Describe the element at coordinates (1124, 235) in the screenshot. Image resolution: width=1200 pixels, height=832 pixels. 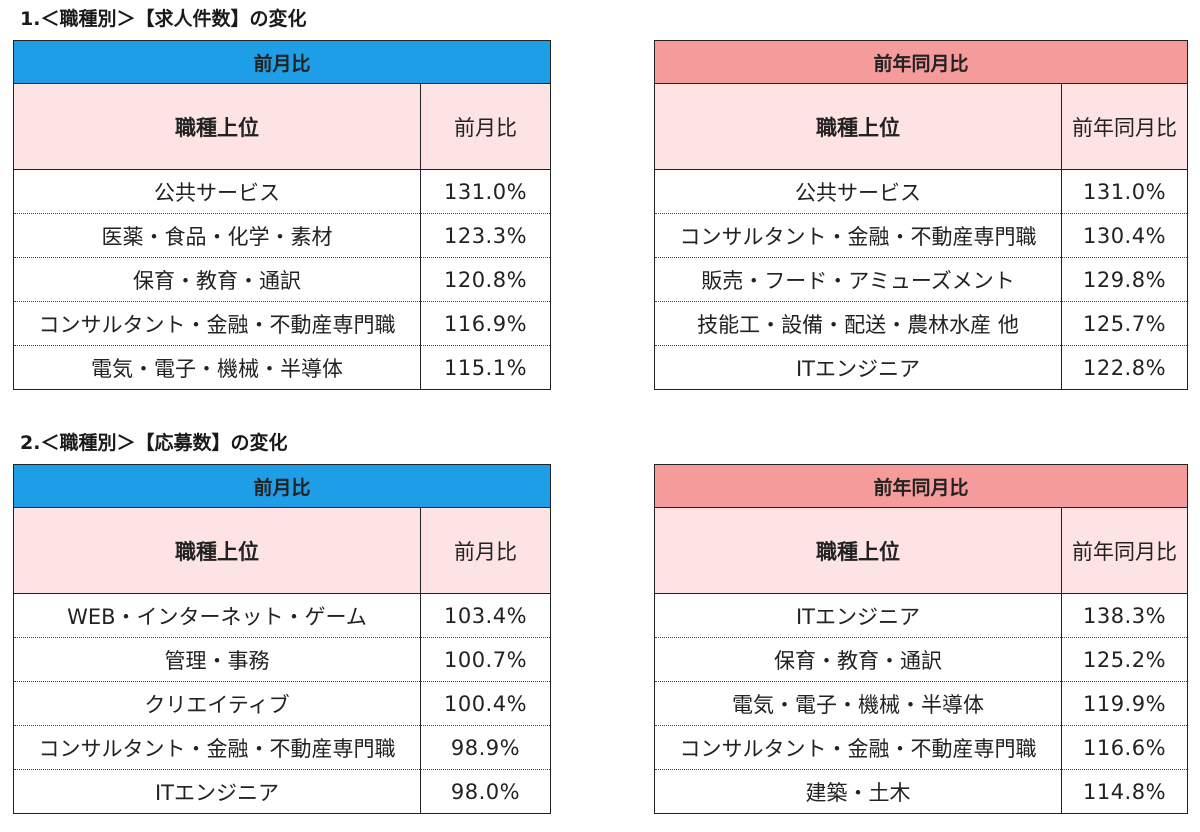
I see `ratio-cell: 130.4%` at that location.